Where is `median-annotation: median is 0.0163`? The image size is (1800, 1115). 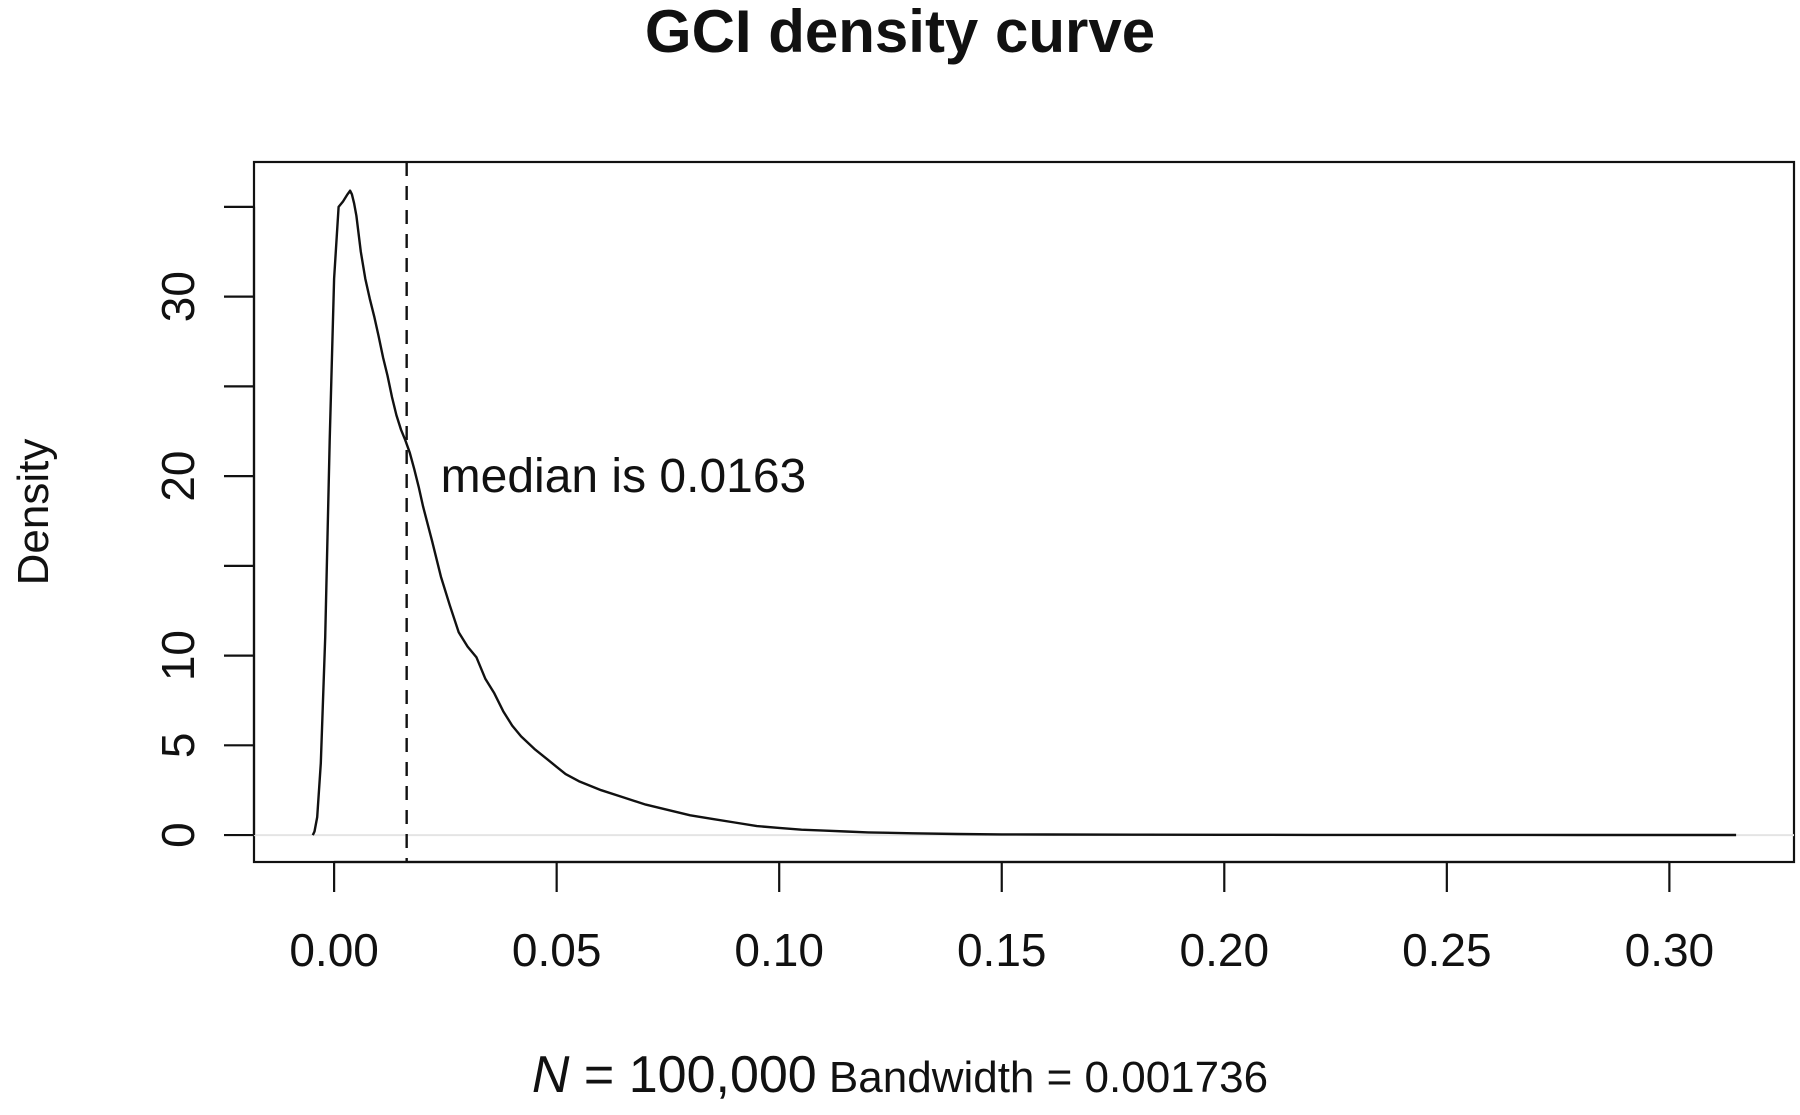 median-annotation: median is 0.0163 is located at coordinates (624, 476).